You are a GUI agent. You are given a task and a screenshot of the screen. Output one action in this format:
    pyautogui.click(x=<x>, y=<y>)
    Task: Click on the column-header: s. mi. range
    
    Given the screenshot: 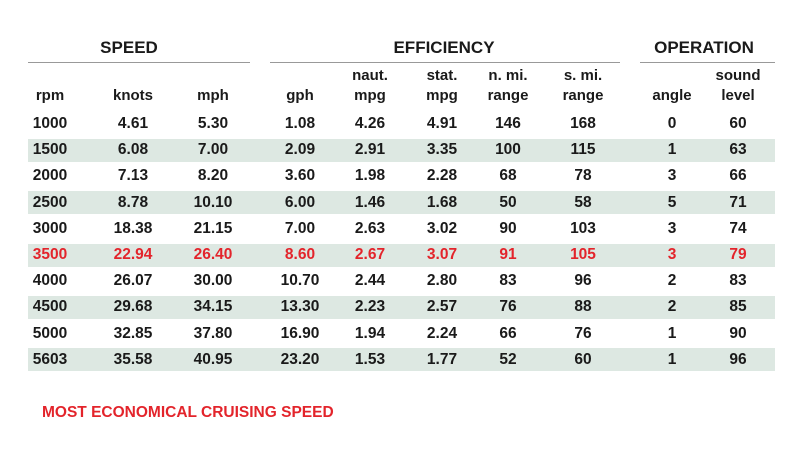 What is the action you would take?
    pyautogui.click(x=583, y=85)
    